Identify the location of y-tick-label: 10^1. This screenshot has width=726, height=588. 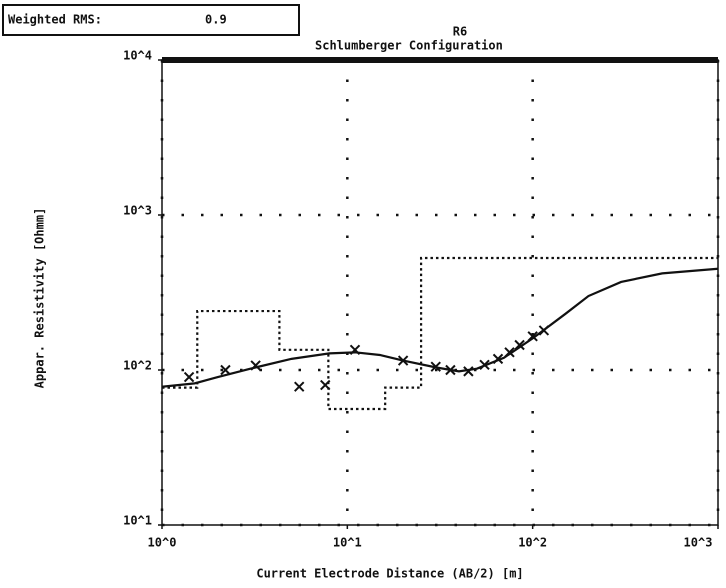
(137, 521).